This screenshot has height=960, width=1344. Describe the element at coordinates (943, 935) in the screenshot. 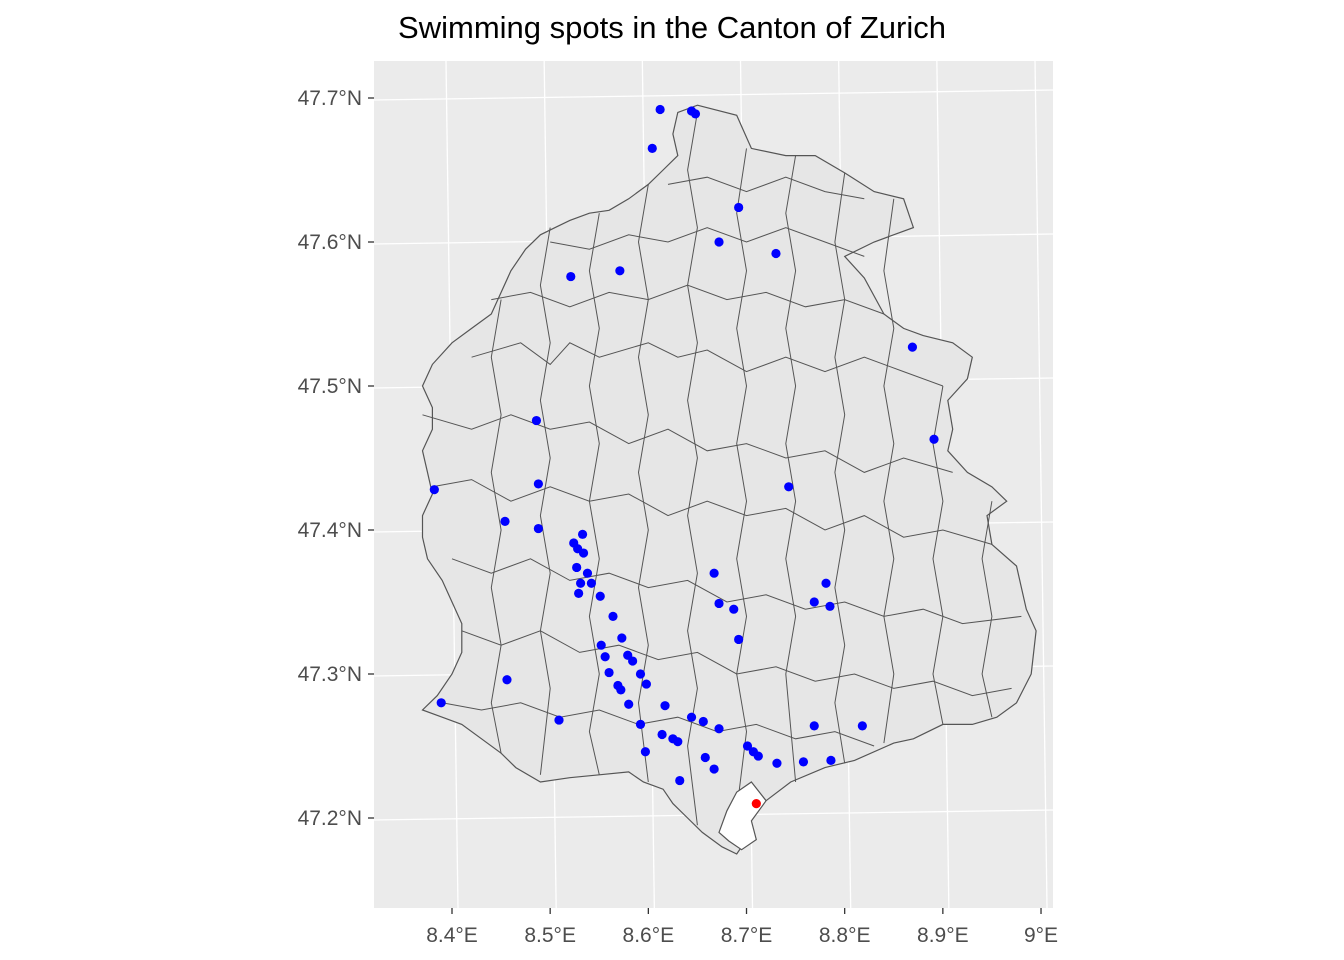

I see `x-tick-label-5: 8.9°E` at that location.